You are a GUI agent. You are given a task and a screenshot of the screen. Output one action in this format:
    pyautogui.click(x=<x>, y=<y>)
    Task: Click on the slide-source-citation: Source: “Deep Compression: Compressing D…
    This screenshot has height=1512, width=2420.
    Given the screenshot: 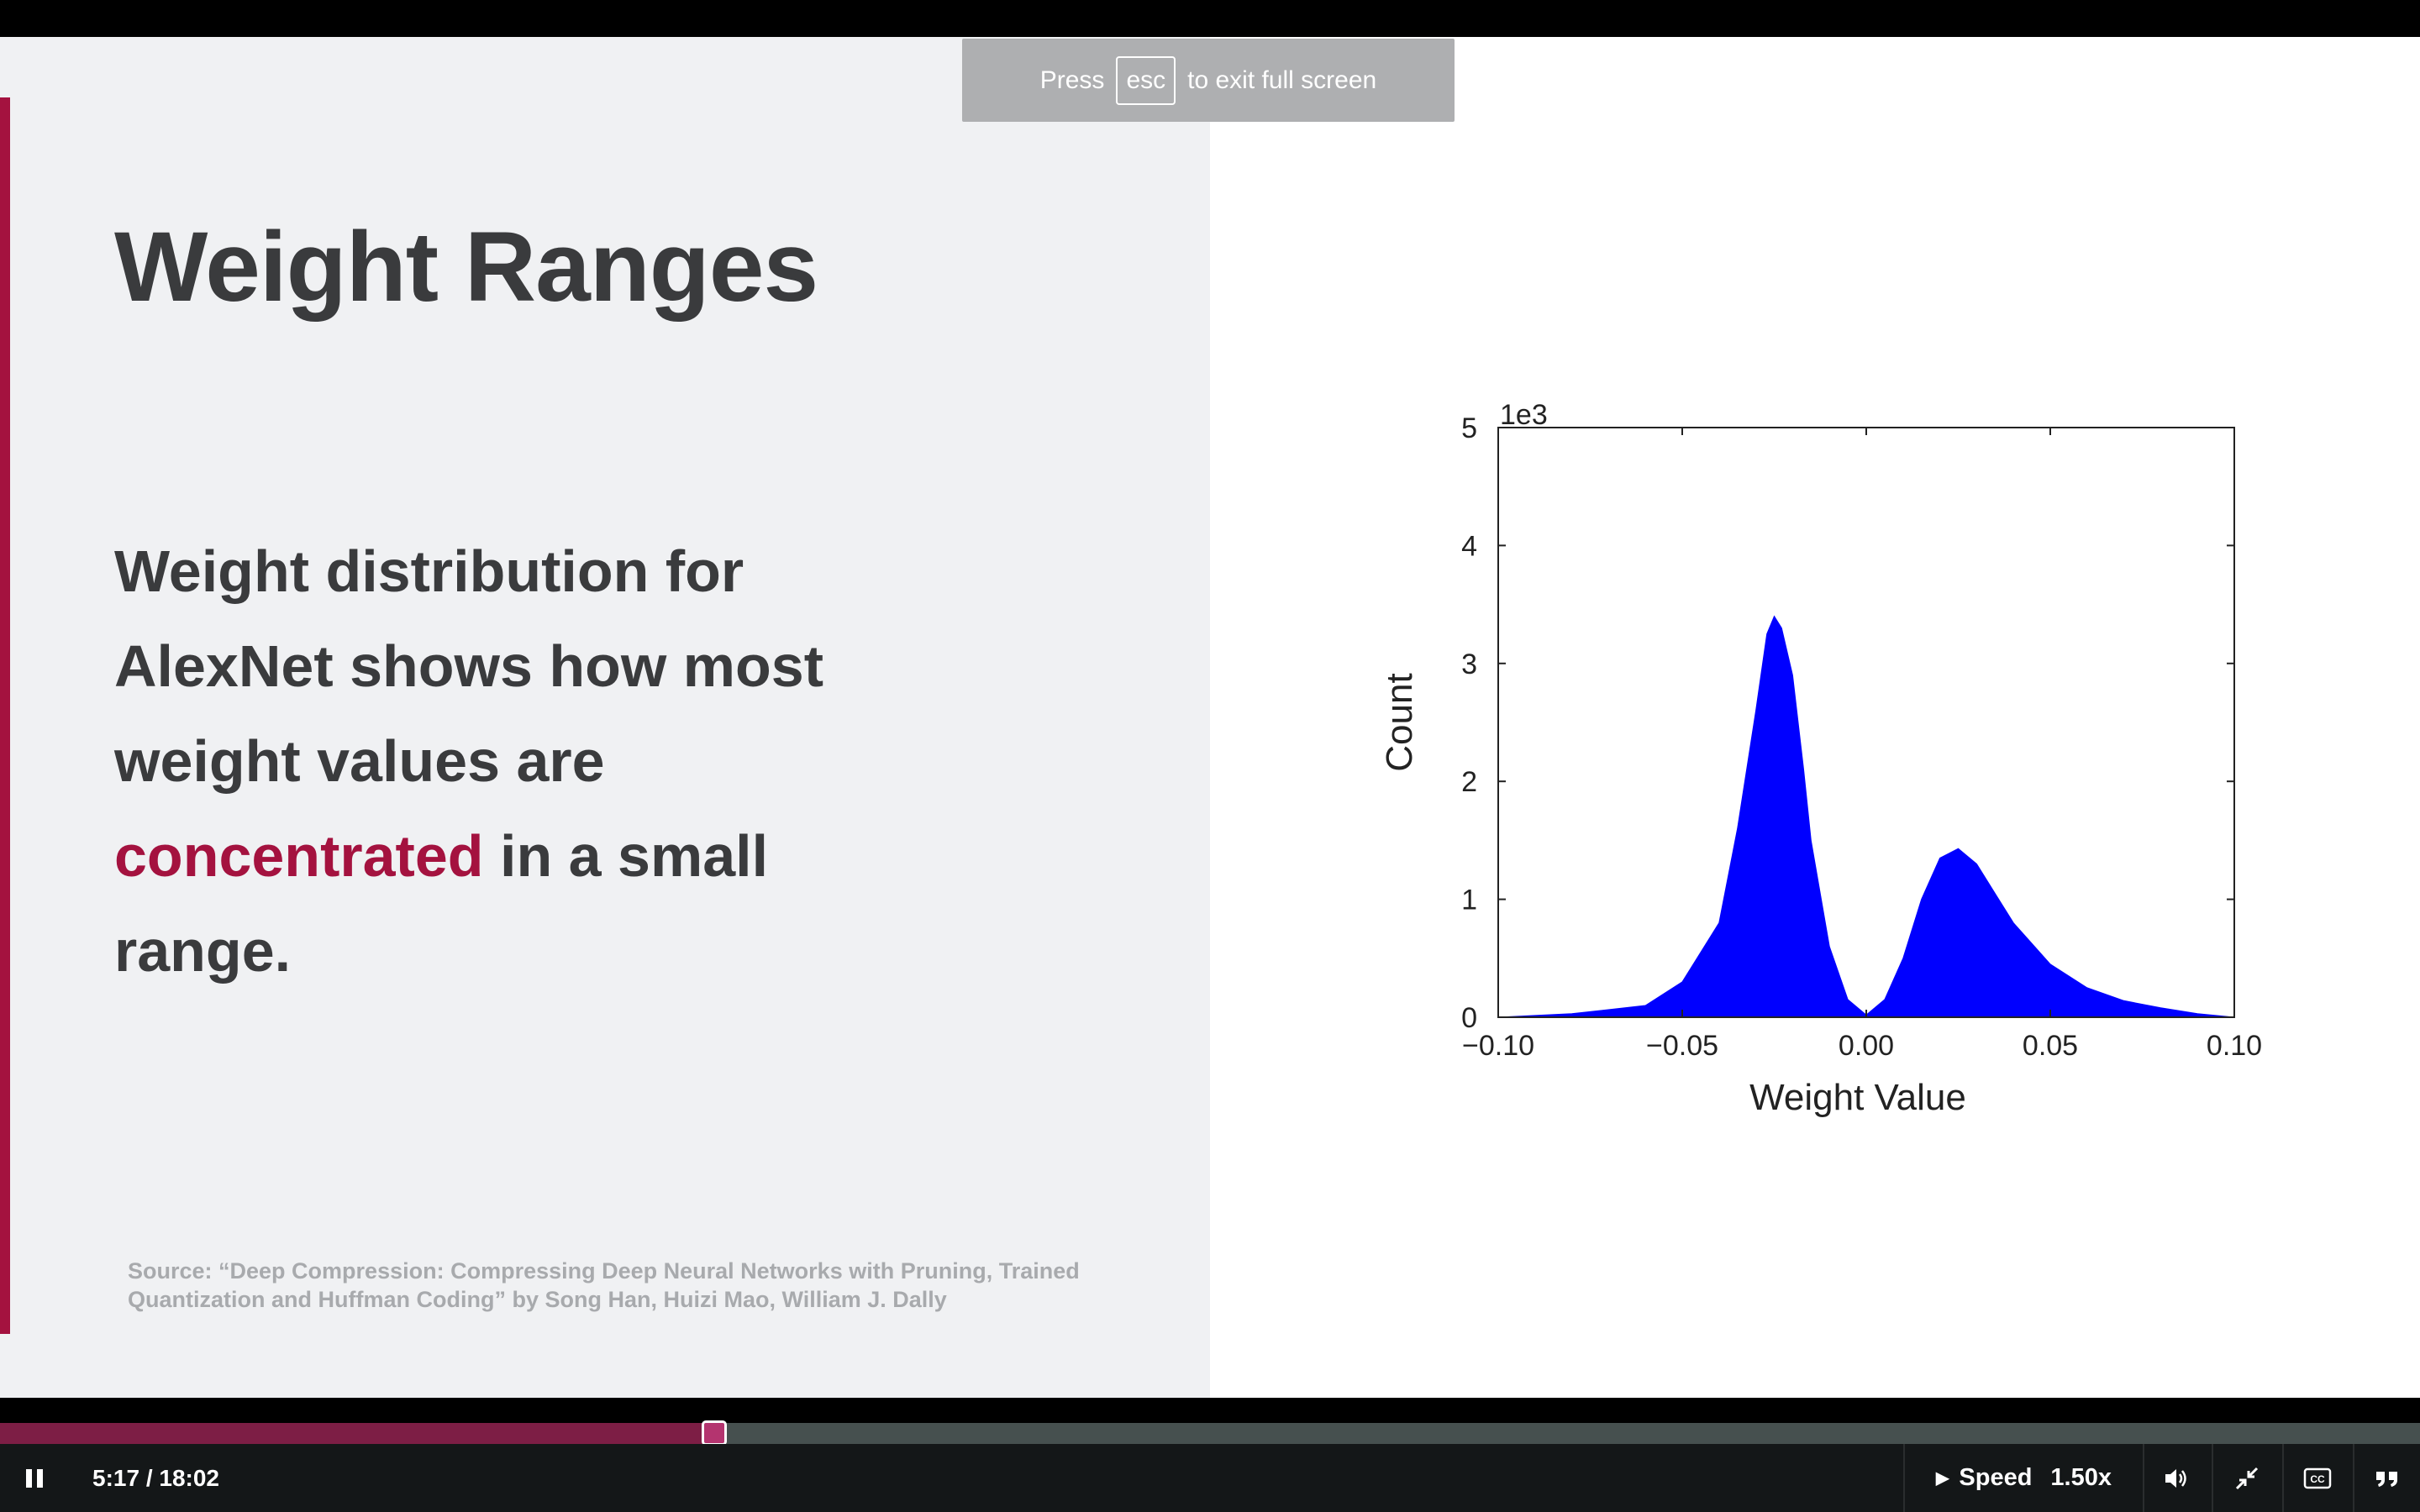 What is the action you would take?
    pyautogui.click(x=632, y=1285)
    